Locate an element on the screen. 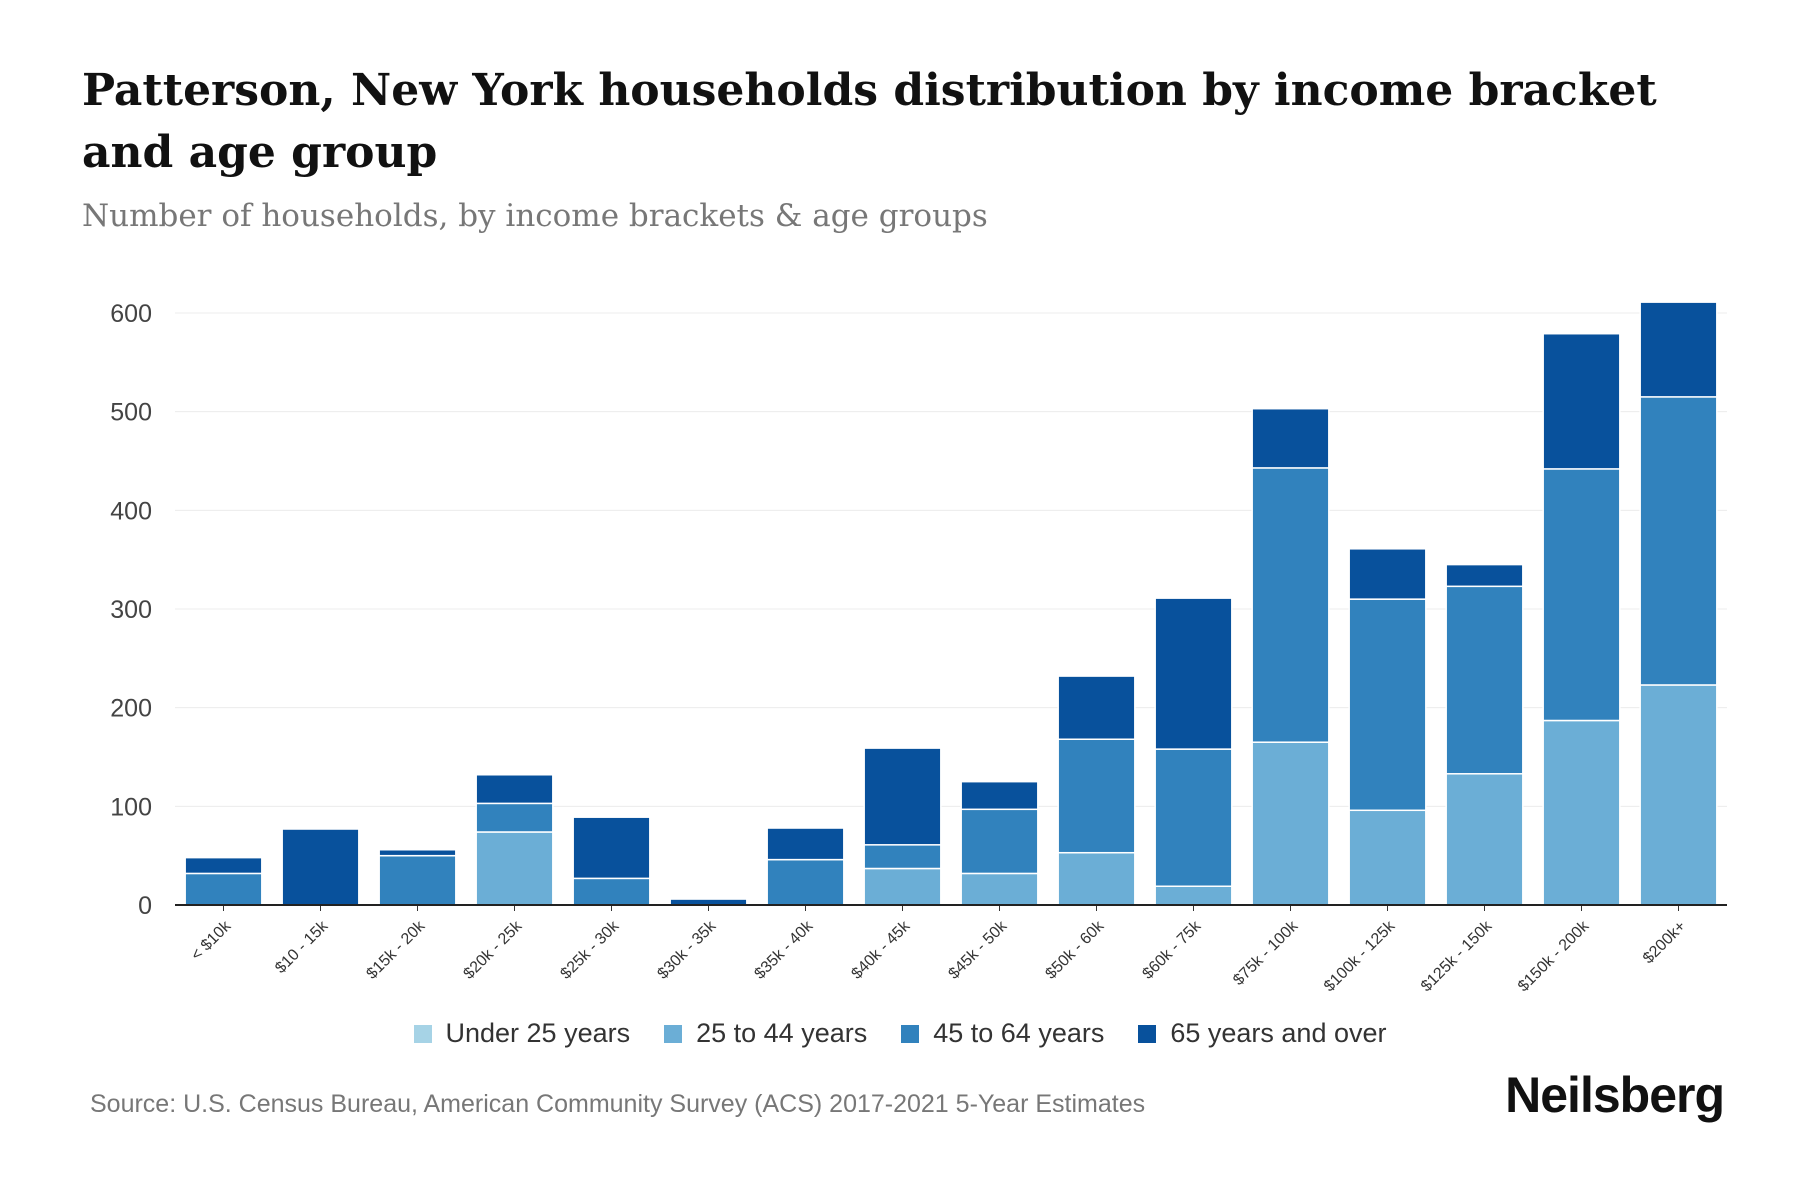 Image resolution: width=1800 pixels, height=1200 pixels. legend-item: 25 to 44 years is located at coordinates (765, 1033).